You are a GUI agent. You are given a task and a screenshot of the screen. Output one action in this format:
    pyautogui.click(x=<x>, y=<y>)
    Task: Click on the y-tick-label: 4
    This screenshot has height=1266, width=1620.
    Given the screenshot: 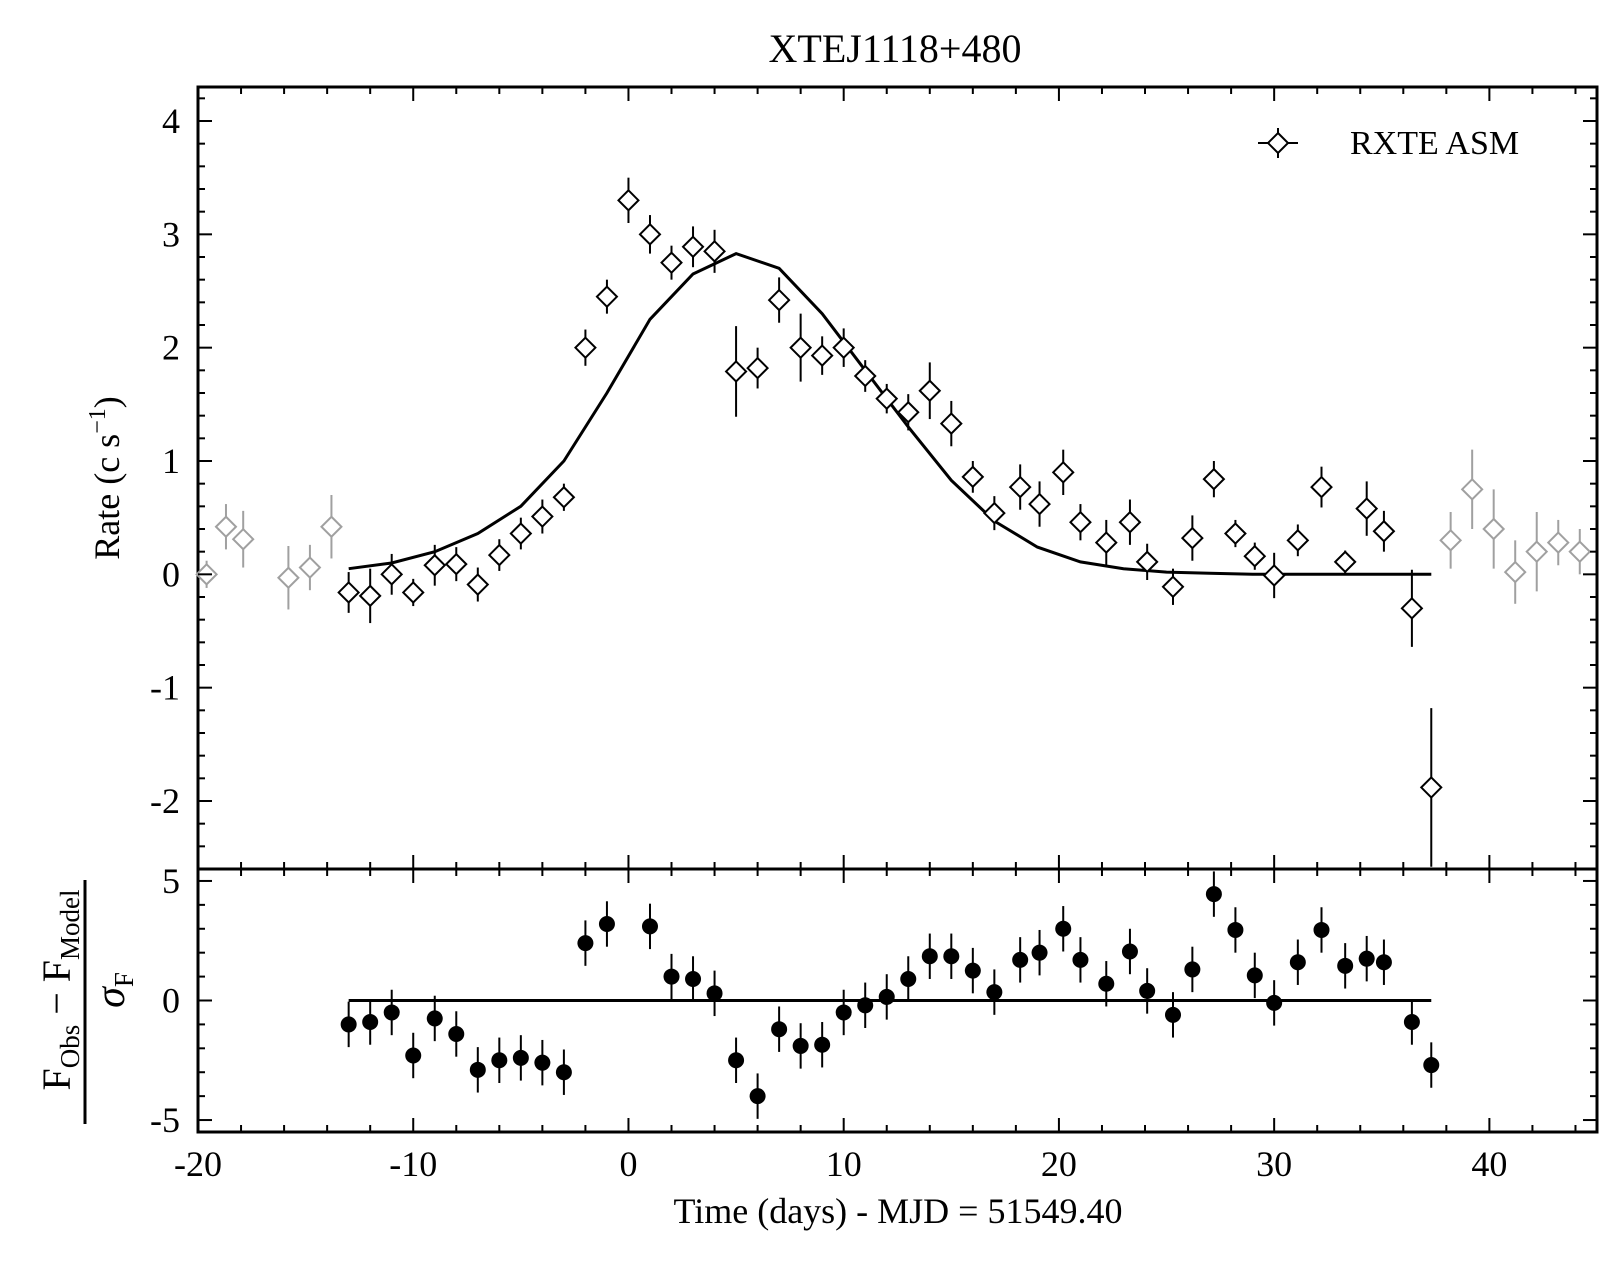 What is the action you would take?
    pyautogui.click(x=171, y=121)
    